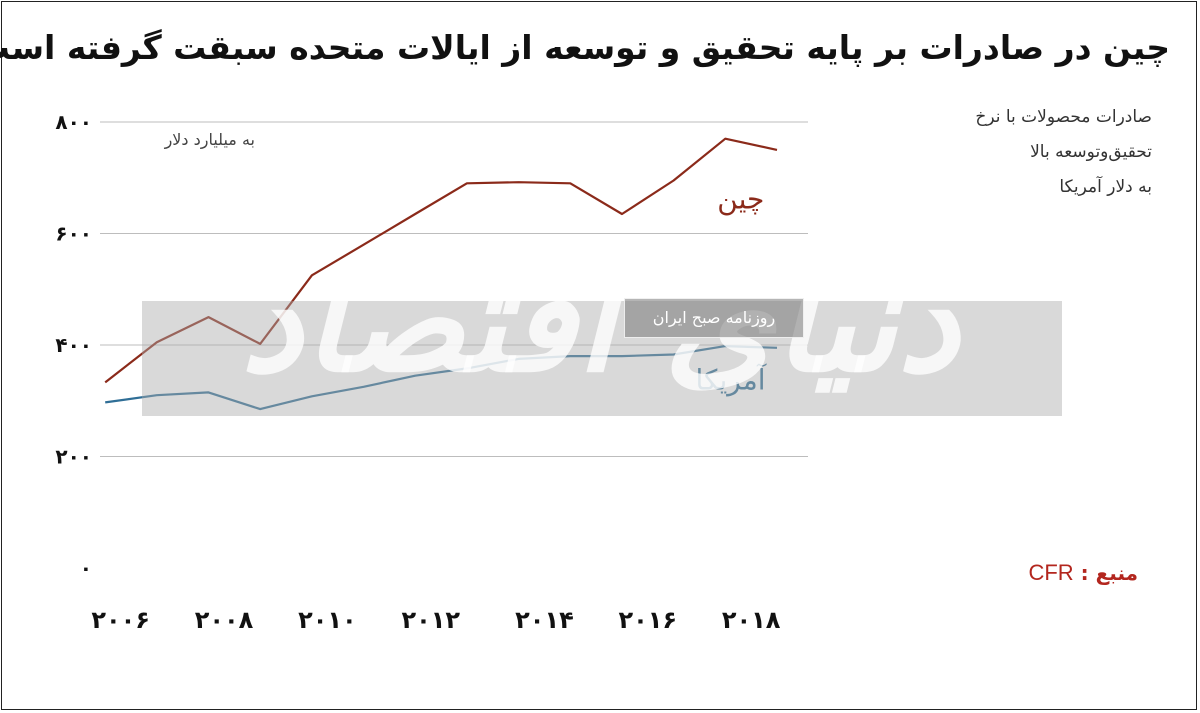  I want to click on description-line: تحقیق‌وتوسعه بالا, so click(1091, 152).